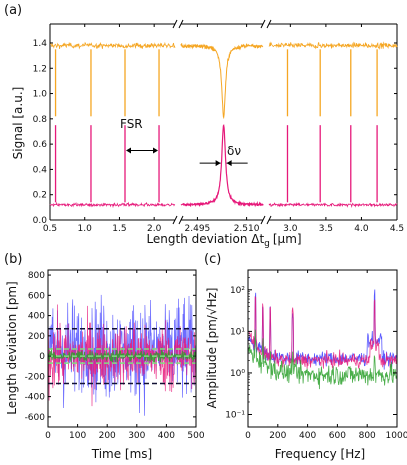 This screenshot has height=465, width=407. What do you see at coordinates (42, 357) in the screenshot?
I see `panel-b-ytick-label: 0` at bounding box center [42, 357].